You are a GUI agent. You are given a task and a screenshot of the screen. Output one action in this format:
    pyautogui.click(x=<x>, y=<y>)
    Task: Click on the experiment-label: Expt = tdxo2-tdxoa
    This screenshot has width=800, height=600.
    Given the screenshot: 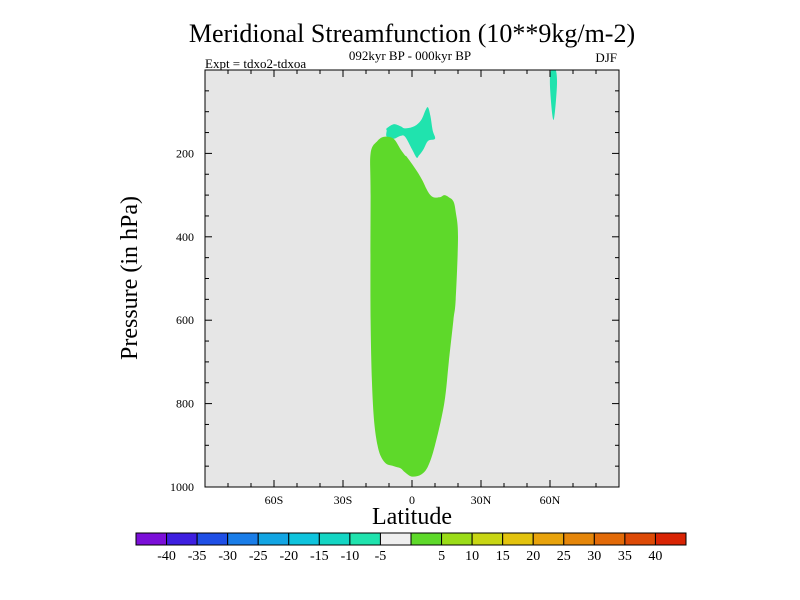 What is the action you would take?
    pyautogui.click(x=255, y=63)
    